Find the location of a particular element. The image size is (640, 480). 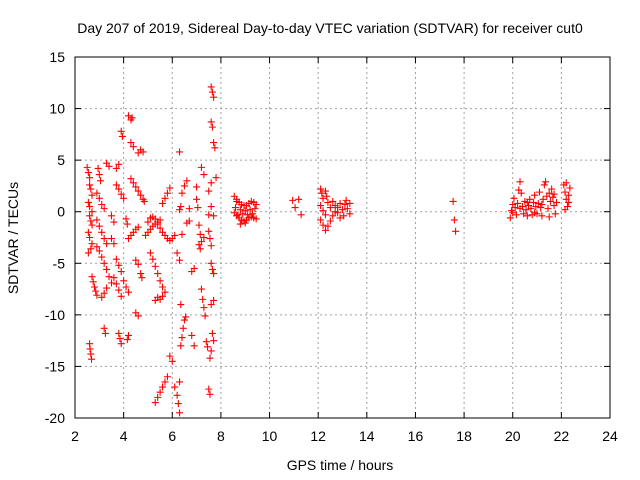

x-tick-label: 4 is located at coordinates (124, 436).